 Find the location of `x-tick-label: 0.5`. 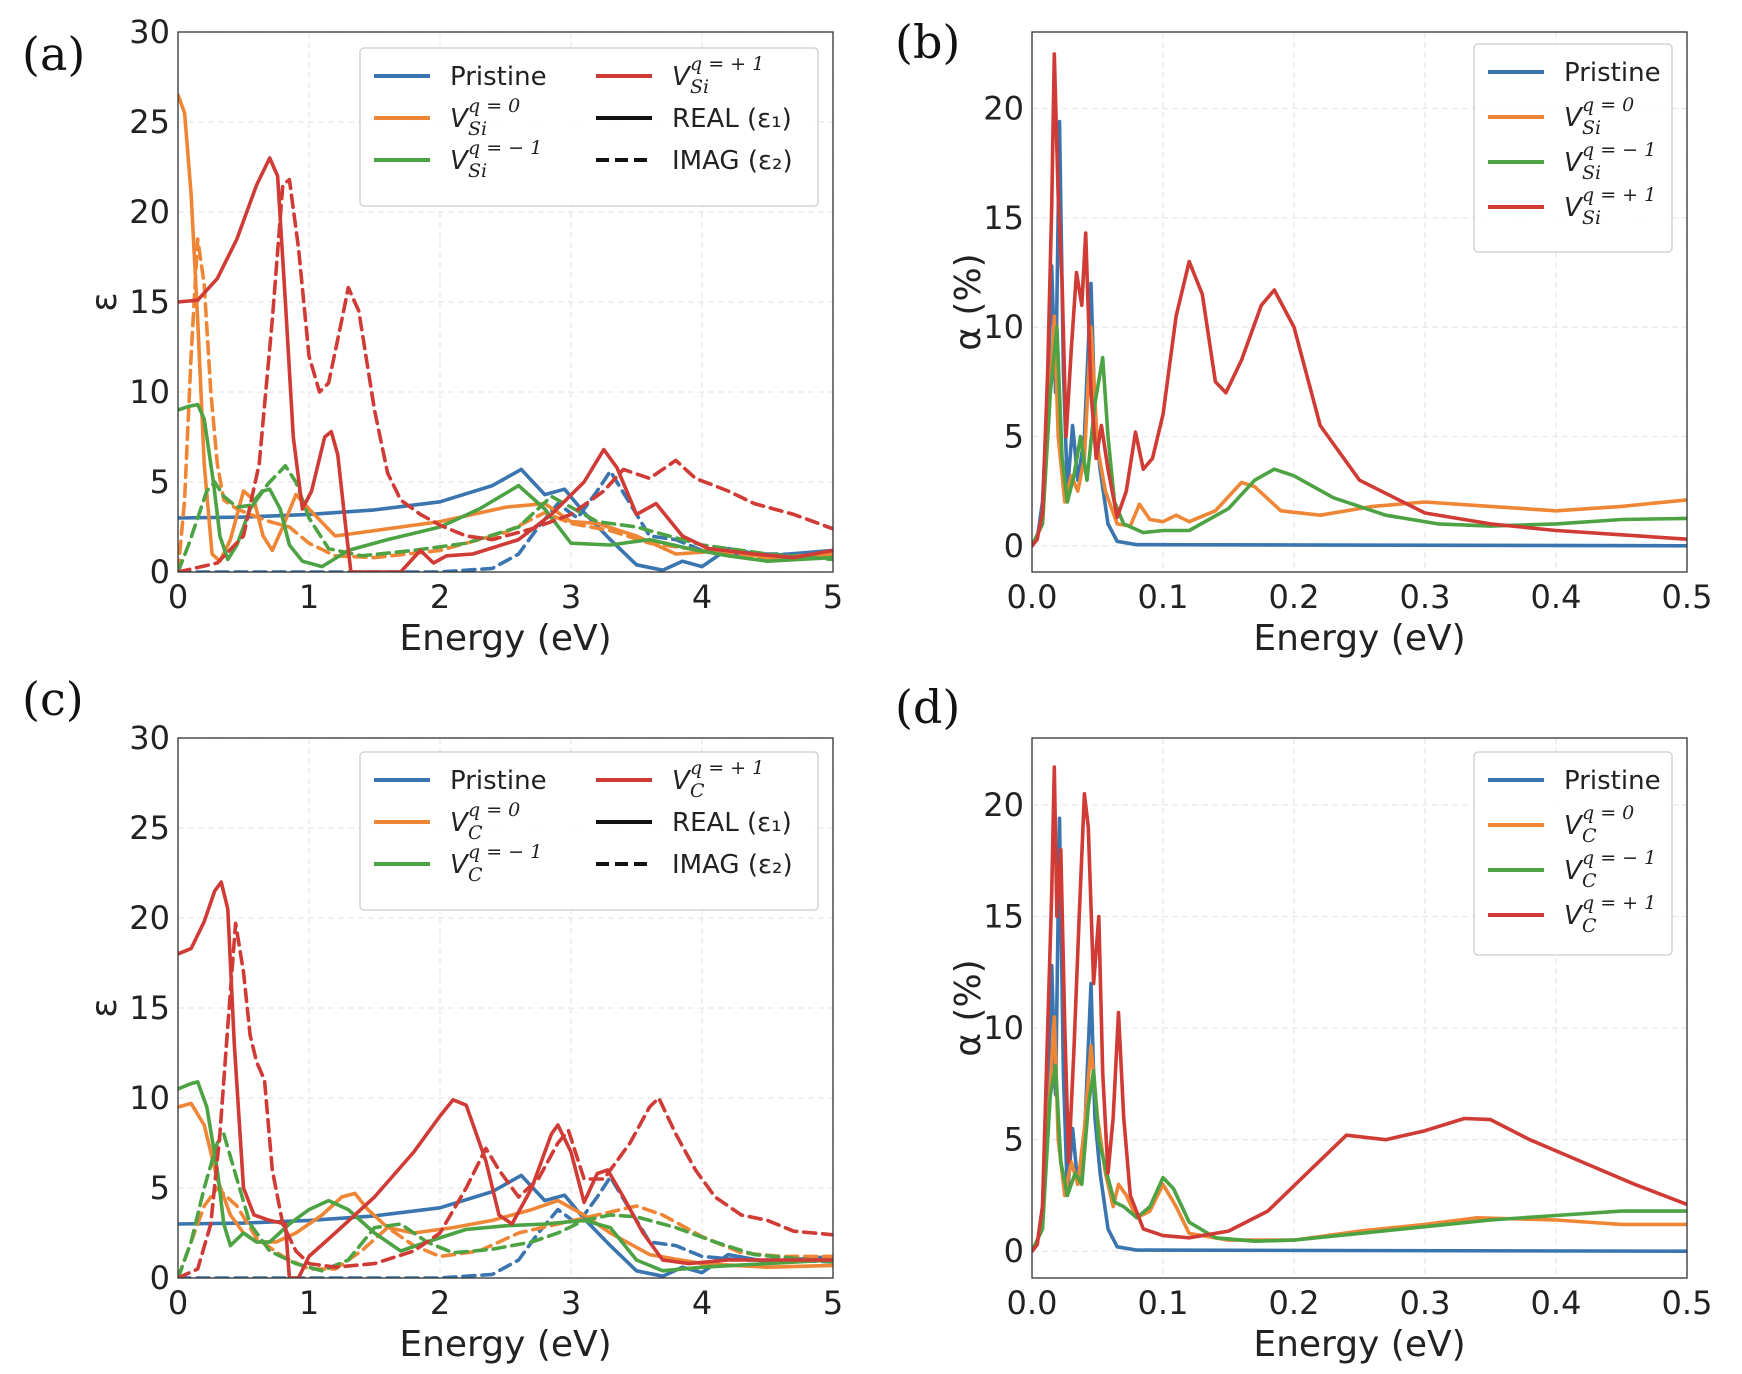

x-tick-label: 0.5 is located at coordinates (1687, 597).